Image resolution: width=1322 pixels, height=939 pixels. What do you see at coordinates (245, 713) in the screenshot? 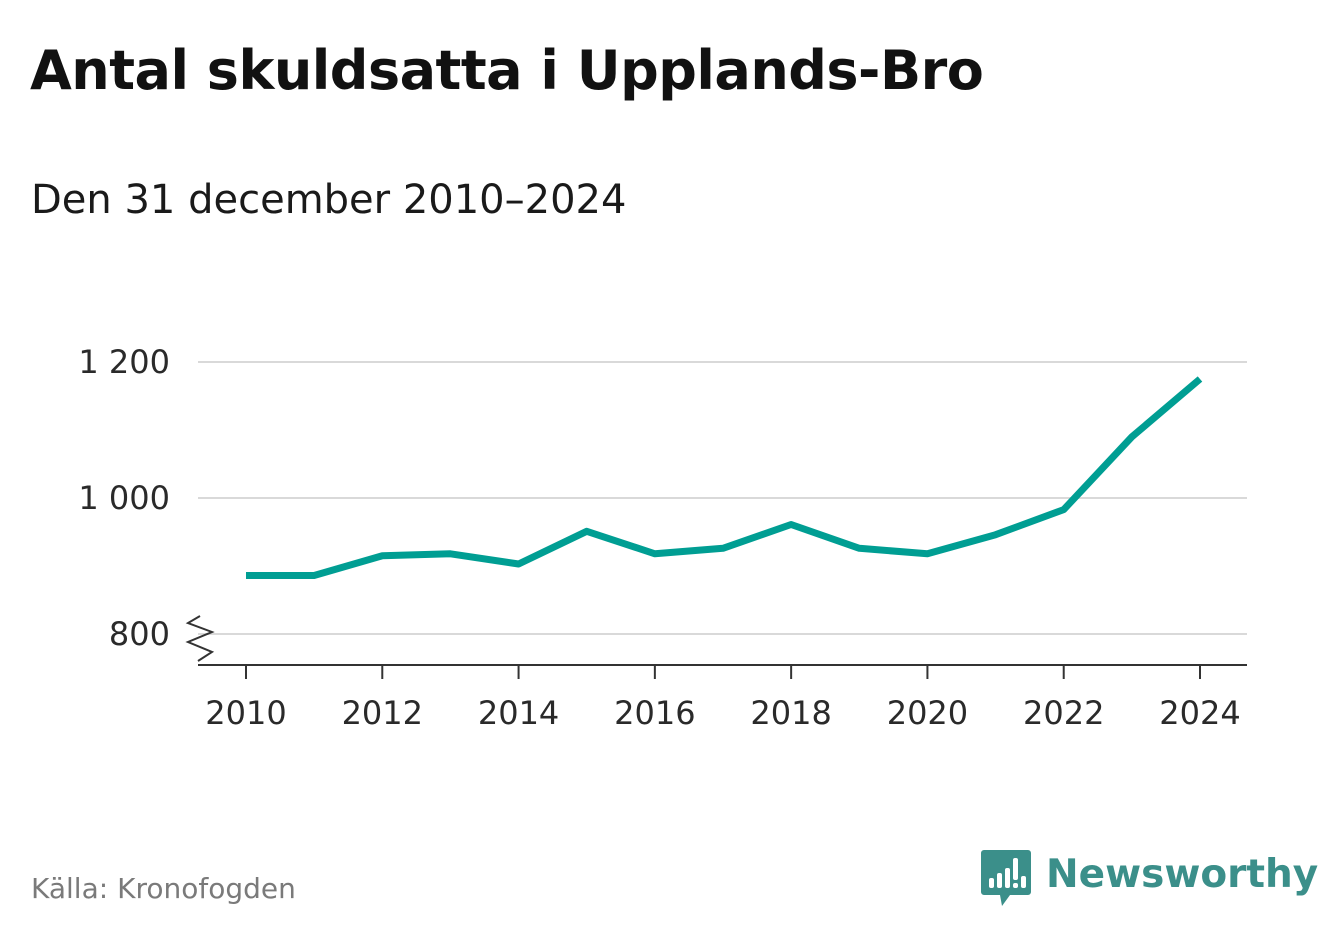
I see `x-tick-label: 2010` at bounding box center [245, 713].